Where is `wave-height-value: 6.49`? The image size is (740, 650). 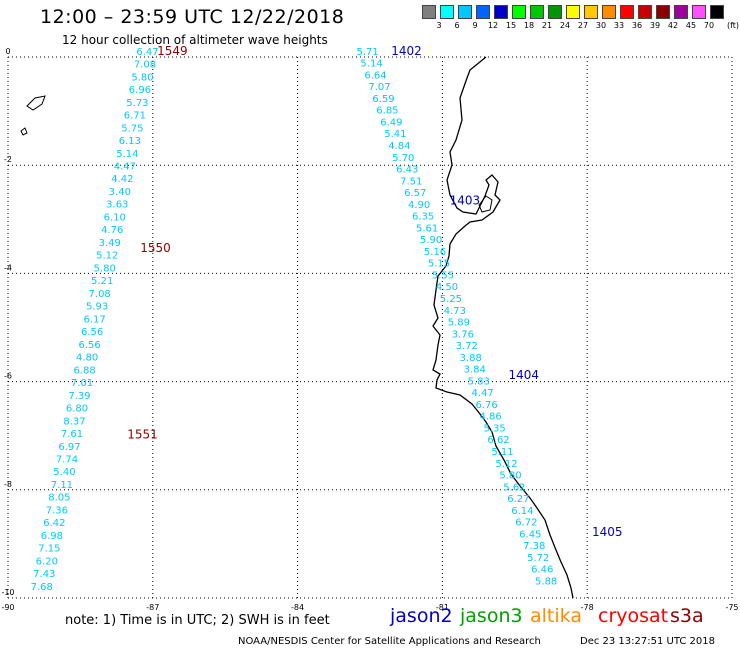 wave-height-value: 6.49 is located at coordinates (391, 122).